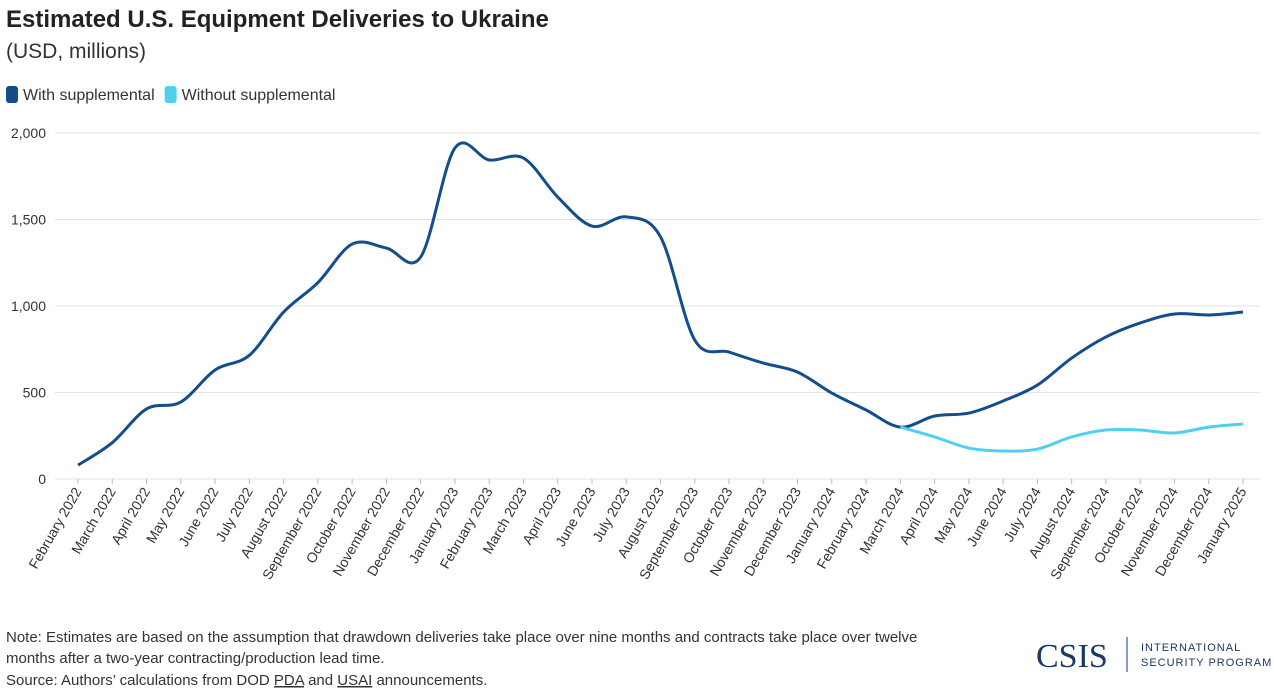  I want to click on y-tick-label: 1,500, so click(28, 220).